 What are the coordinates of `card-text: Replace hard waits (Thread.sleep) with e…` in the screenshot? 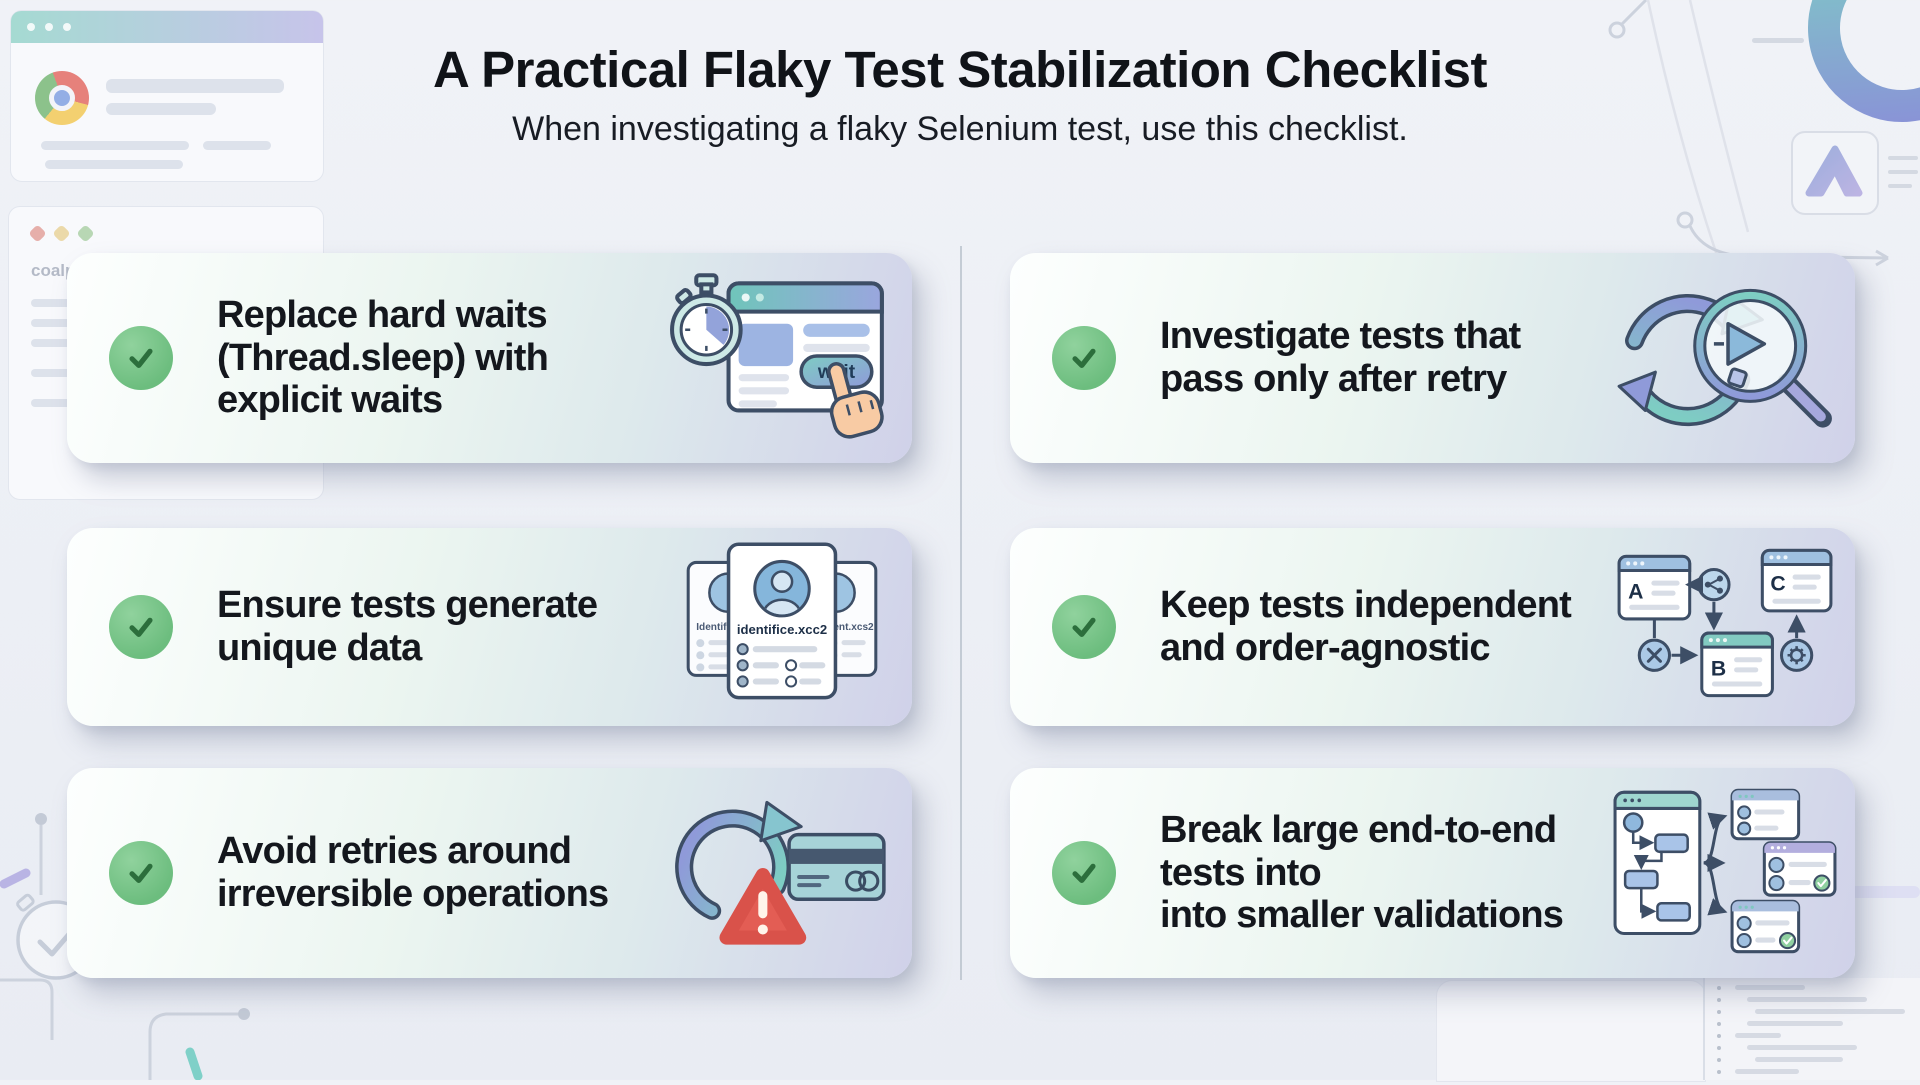 It's located at (383, 358).